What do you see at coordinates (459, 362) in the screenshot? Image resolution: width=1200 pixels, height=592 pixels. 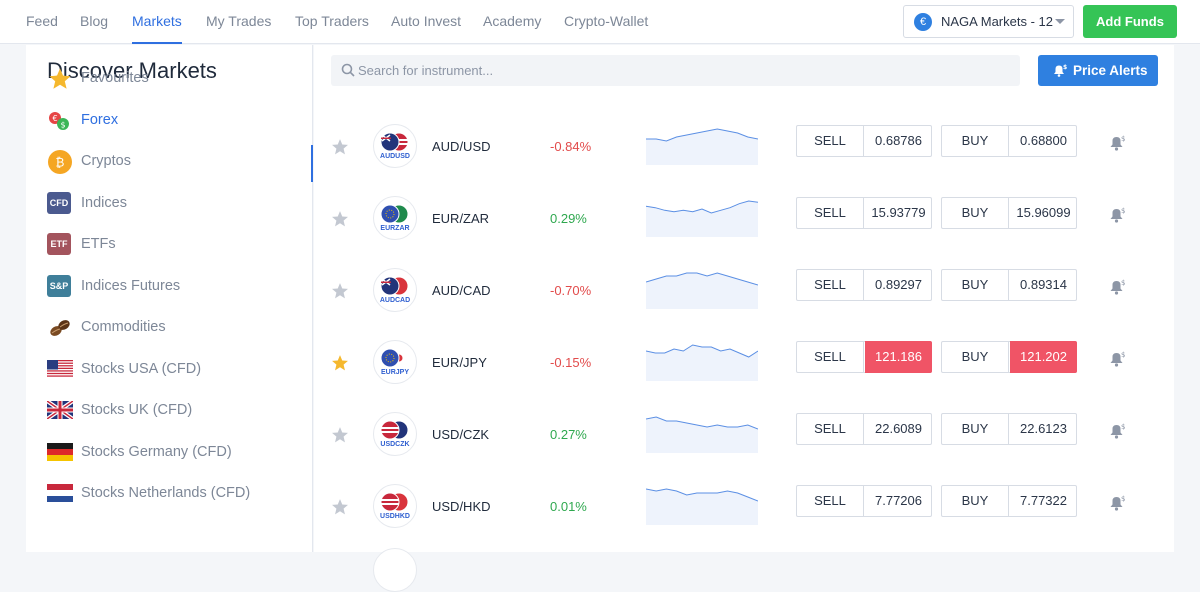 I see `instrument-name: EUR/JPY` at bounding box center [459, 362].